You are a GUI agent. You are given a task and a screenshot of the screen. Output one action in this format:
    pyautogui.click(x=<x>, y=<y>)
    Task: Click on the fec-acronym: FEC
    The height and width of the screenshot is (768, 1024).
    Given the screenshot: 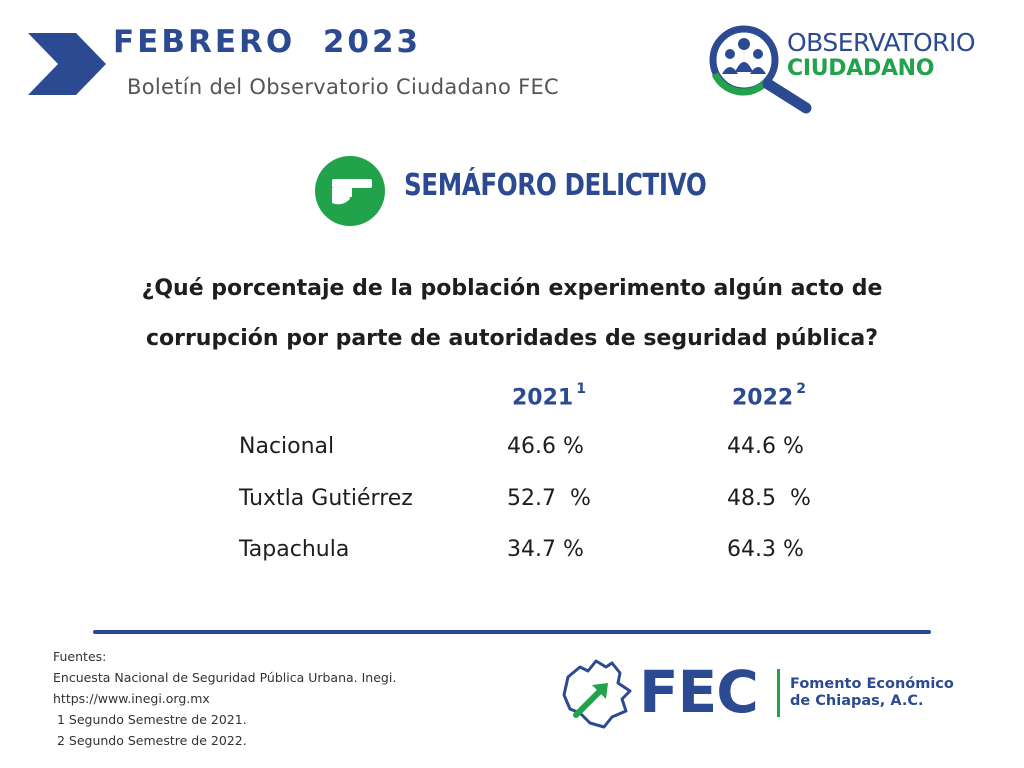 What is the action you would take?
    pyautogui.click(x=699, y=692)
    